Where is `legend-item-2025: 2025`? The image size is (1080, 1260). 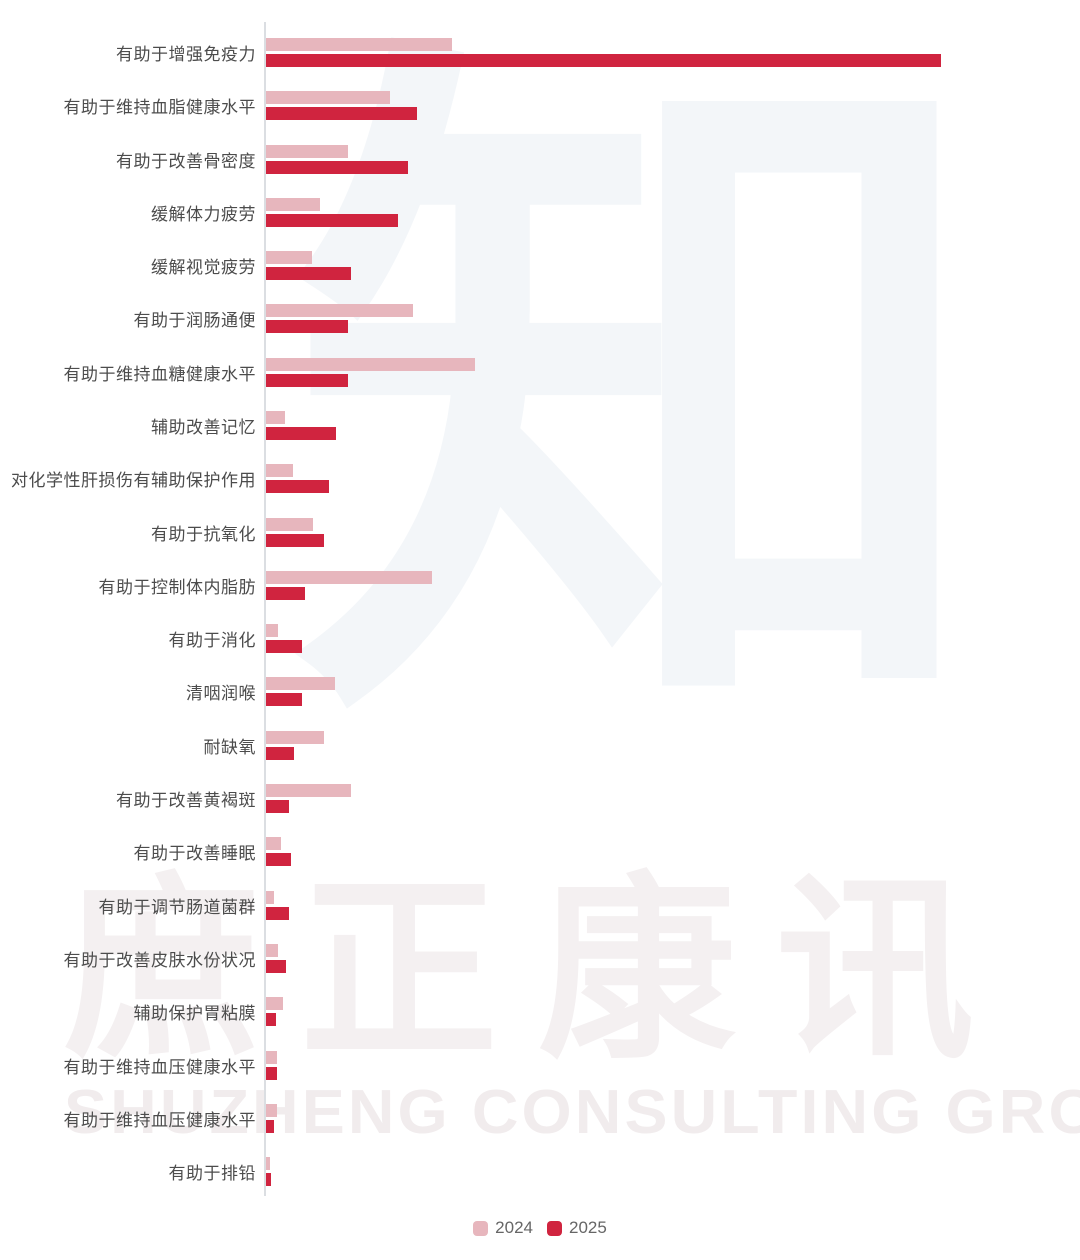 legend-item-2025: 2025 is located at coordinates (577, 1228).